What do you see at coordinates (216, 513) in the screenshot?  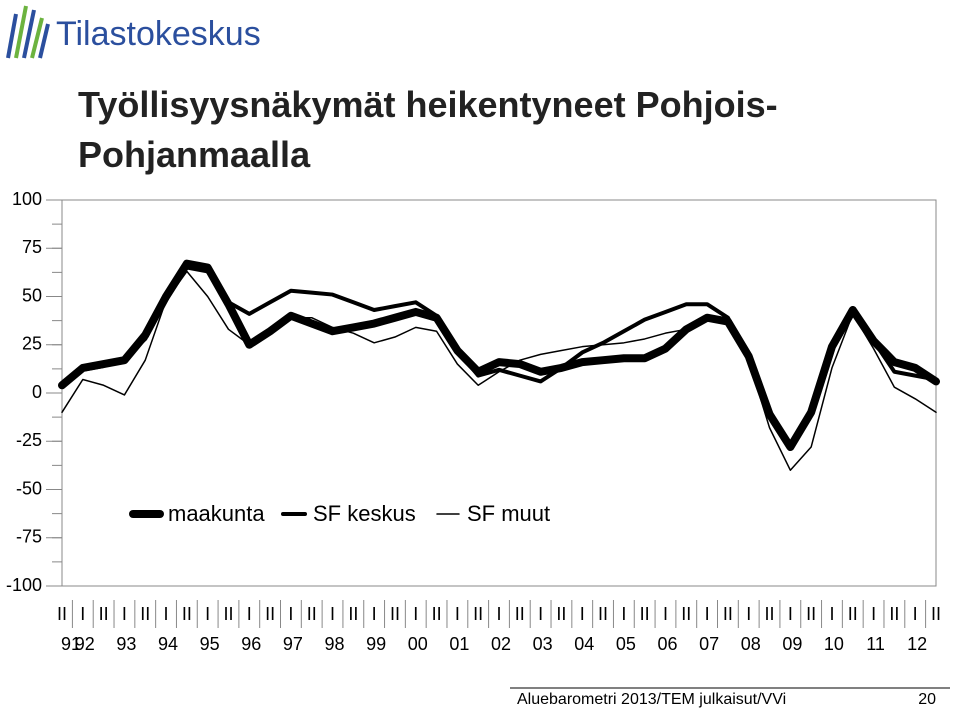 I see `legend-label: maakunta` at bounding box center [216, 513].